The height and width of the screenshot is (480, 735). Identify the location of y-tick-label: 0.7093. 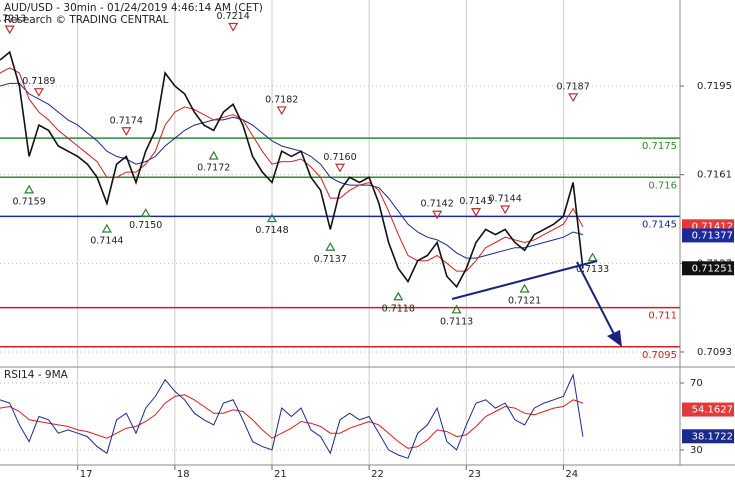
(714, 352).